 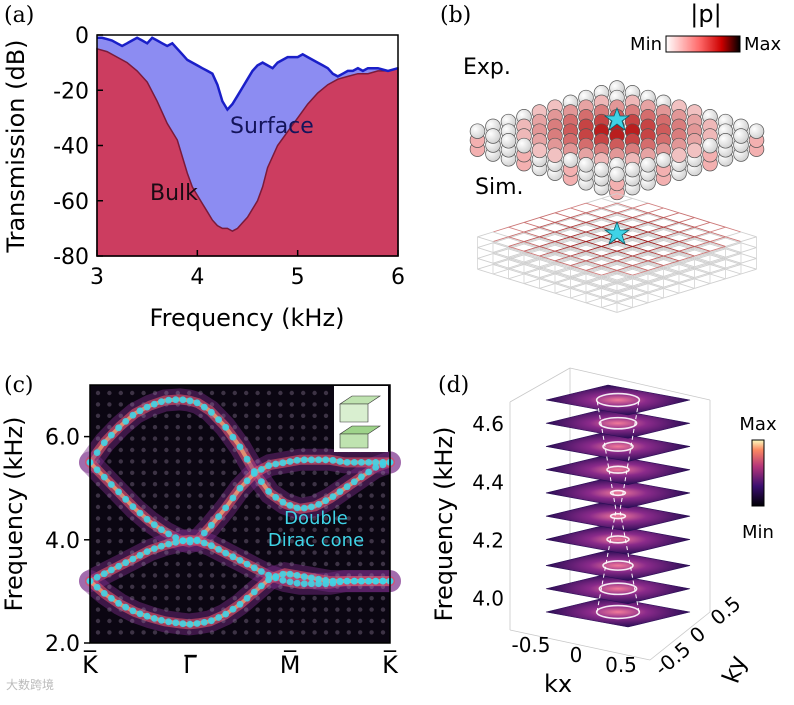 What do you see at coordinates (621, 665) in the screenshot?
I see `kx-tick-label: 0.5` at bounding box center [621, 665].